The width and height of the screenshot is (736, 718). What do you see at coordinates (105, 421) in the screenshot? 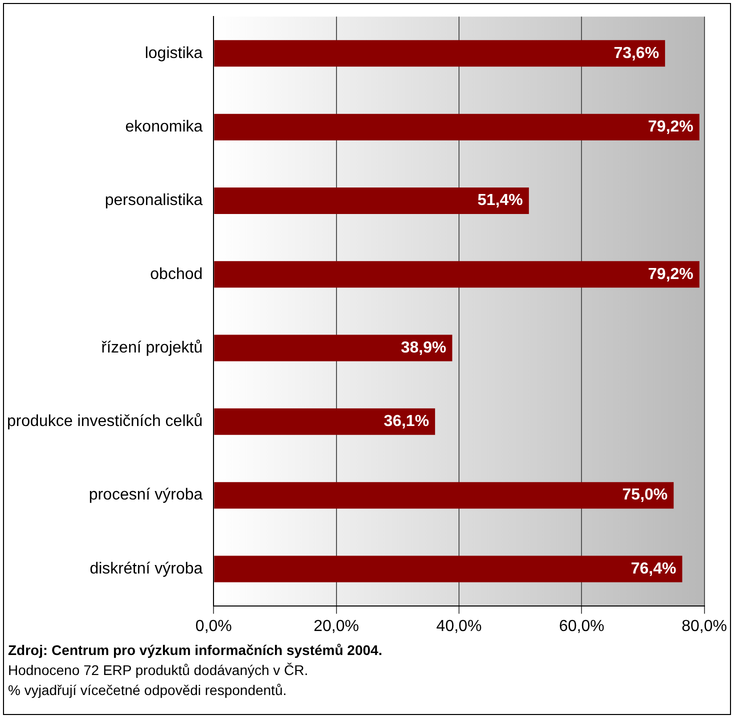
I see `y-tick-label: produkce investičních celků` at bounding box center [105, 421].